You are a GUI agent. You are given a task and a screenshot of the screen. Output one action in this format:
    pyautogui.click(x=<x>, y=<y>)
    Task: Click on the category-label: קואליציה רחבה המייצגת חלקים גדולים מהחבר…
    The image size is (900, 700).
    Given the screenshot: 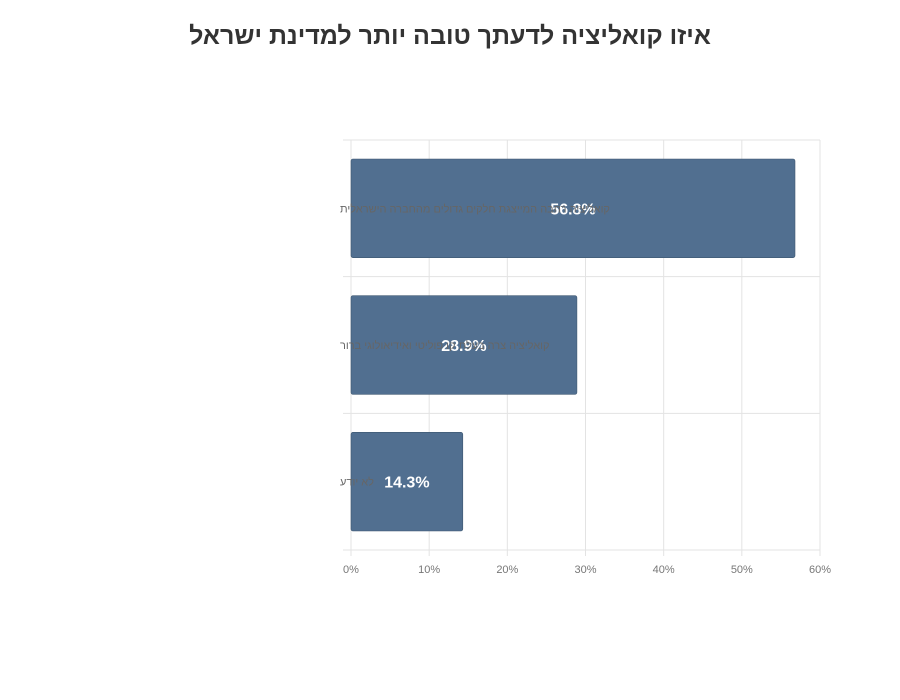 What is the action you would take?
    pyautogui.click(x=475, y=208)
    